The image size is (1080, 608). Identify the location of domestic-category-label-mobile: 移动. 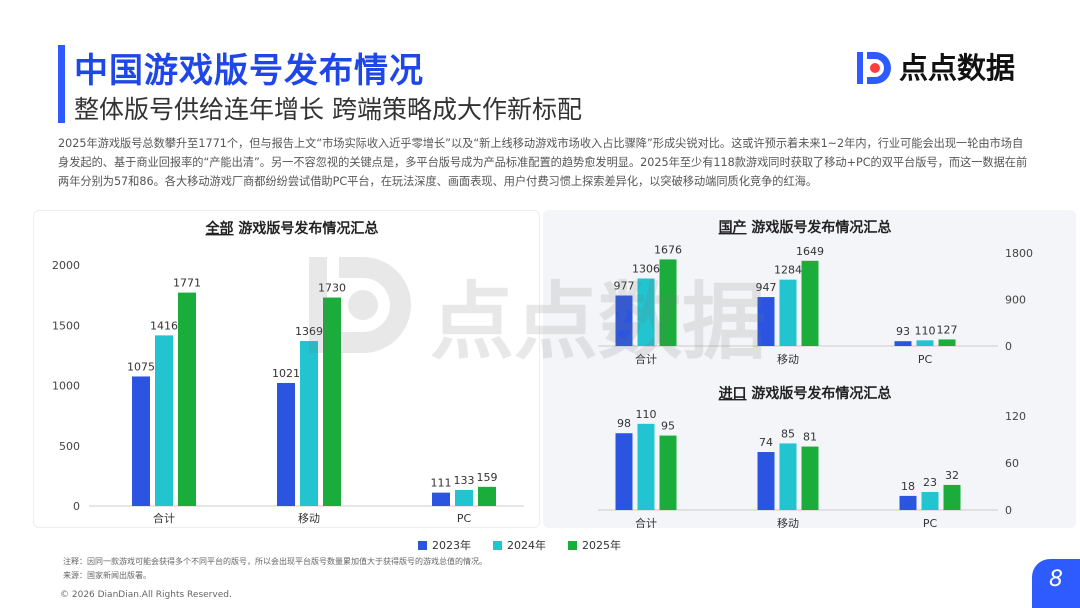
(788, 359).